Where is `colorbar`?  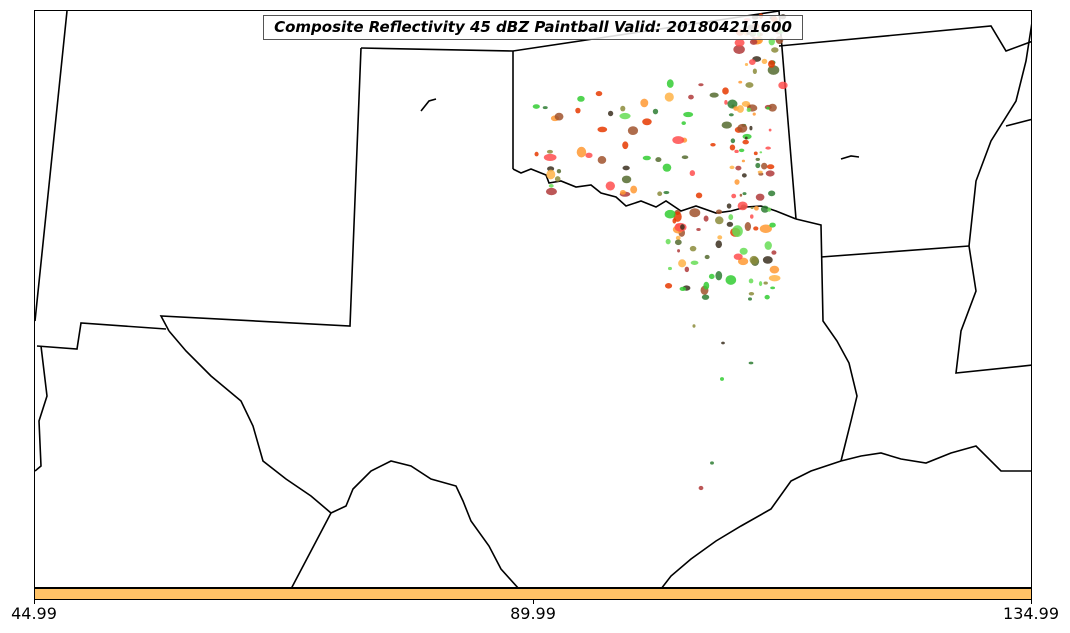 colorbar is located at coordinates (533, 594).